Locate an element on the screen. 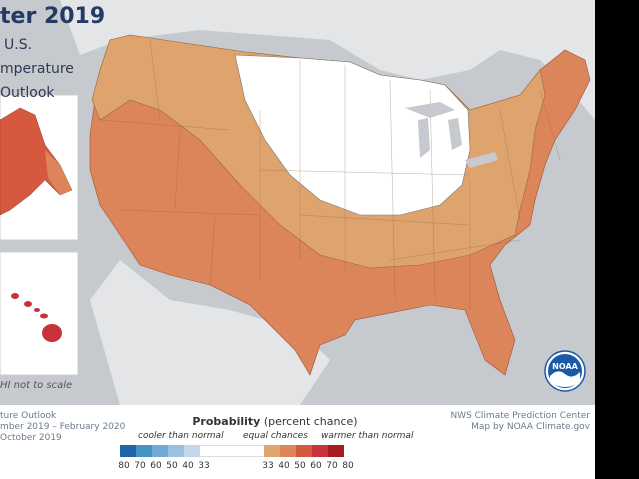 The height and width of the screenshot is (479, 639). legend-swatch-equal is located at coordinates (232, 451).